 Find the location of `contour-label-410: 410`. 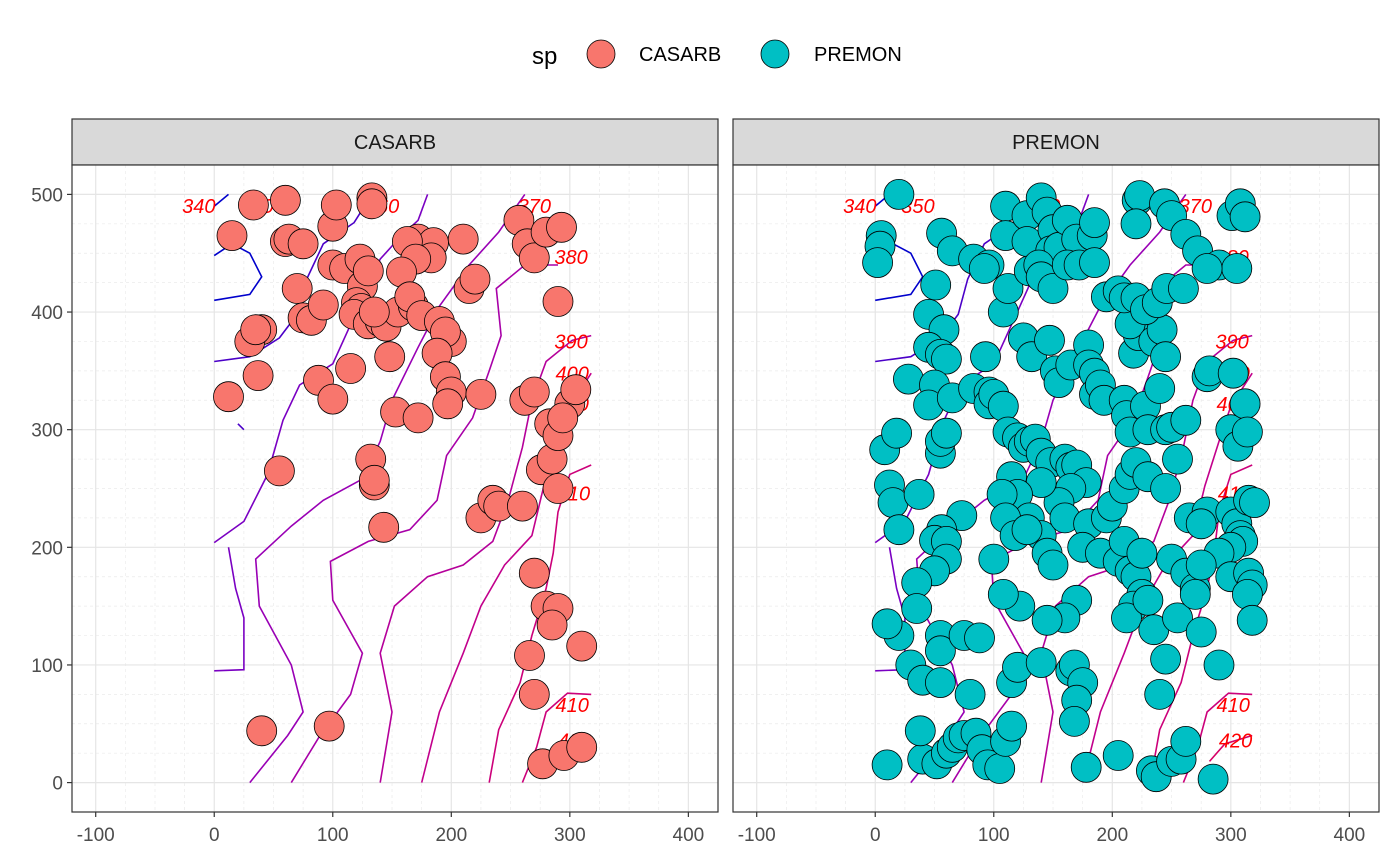

contour-label-410: 410 is located at coordinates (1233, 706).